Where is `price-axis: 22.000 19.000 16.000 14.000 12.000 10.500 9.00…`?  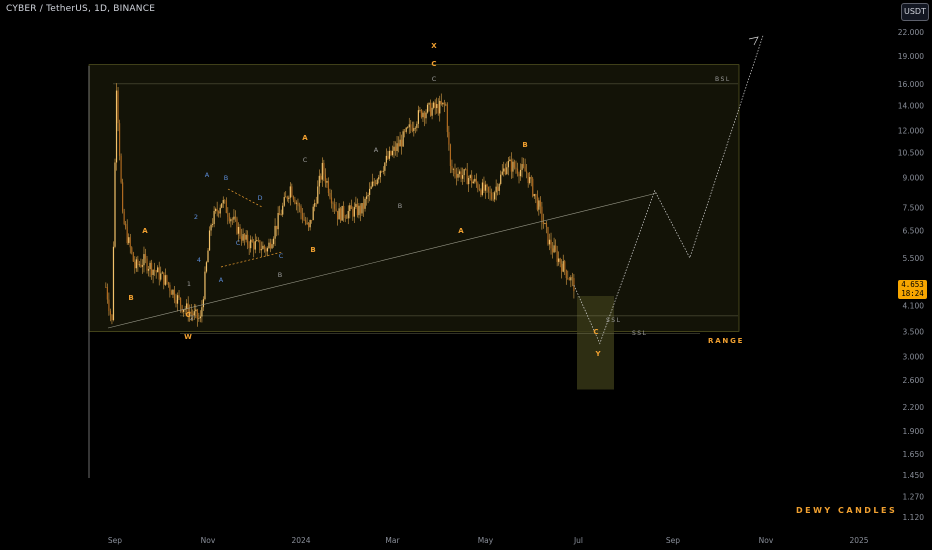 price-axis: 22.000 19.000 16.000 14.000 12.000 10.500 9.00… is located at coordinates (911, 275).